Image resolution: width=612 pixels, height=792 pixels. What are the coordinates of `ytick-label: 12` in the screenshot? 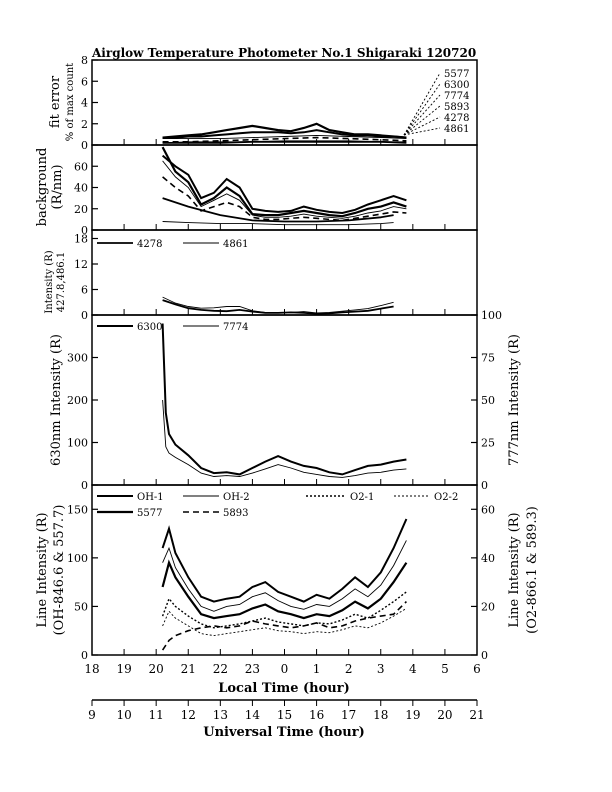 It's located at (81, 264).